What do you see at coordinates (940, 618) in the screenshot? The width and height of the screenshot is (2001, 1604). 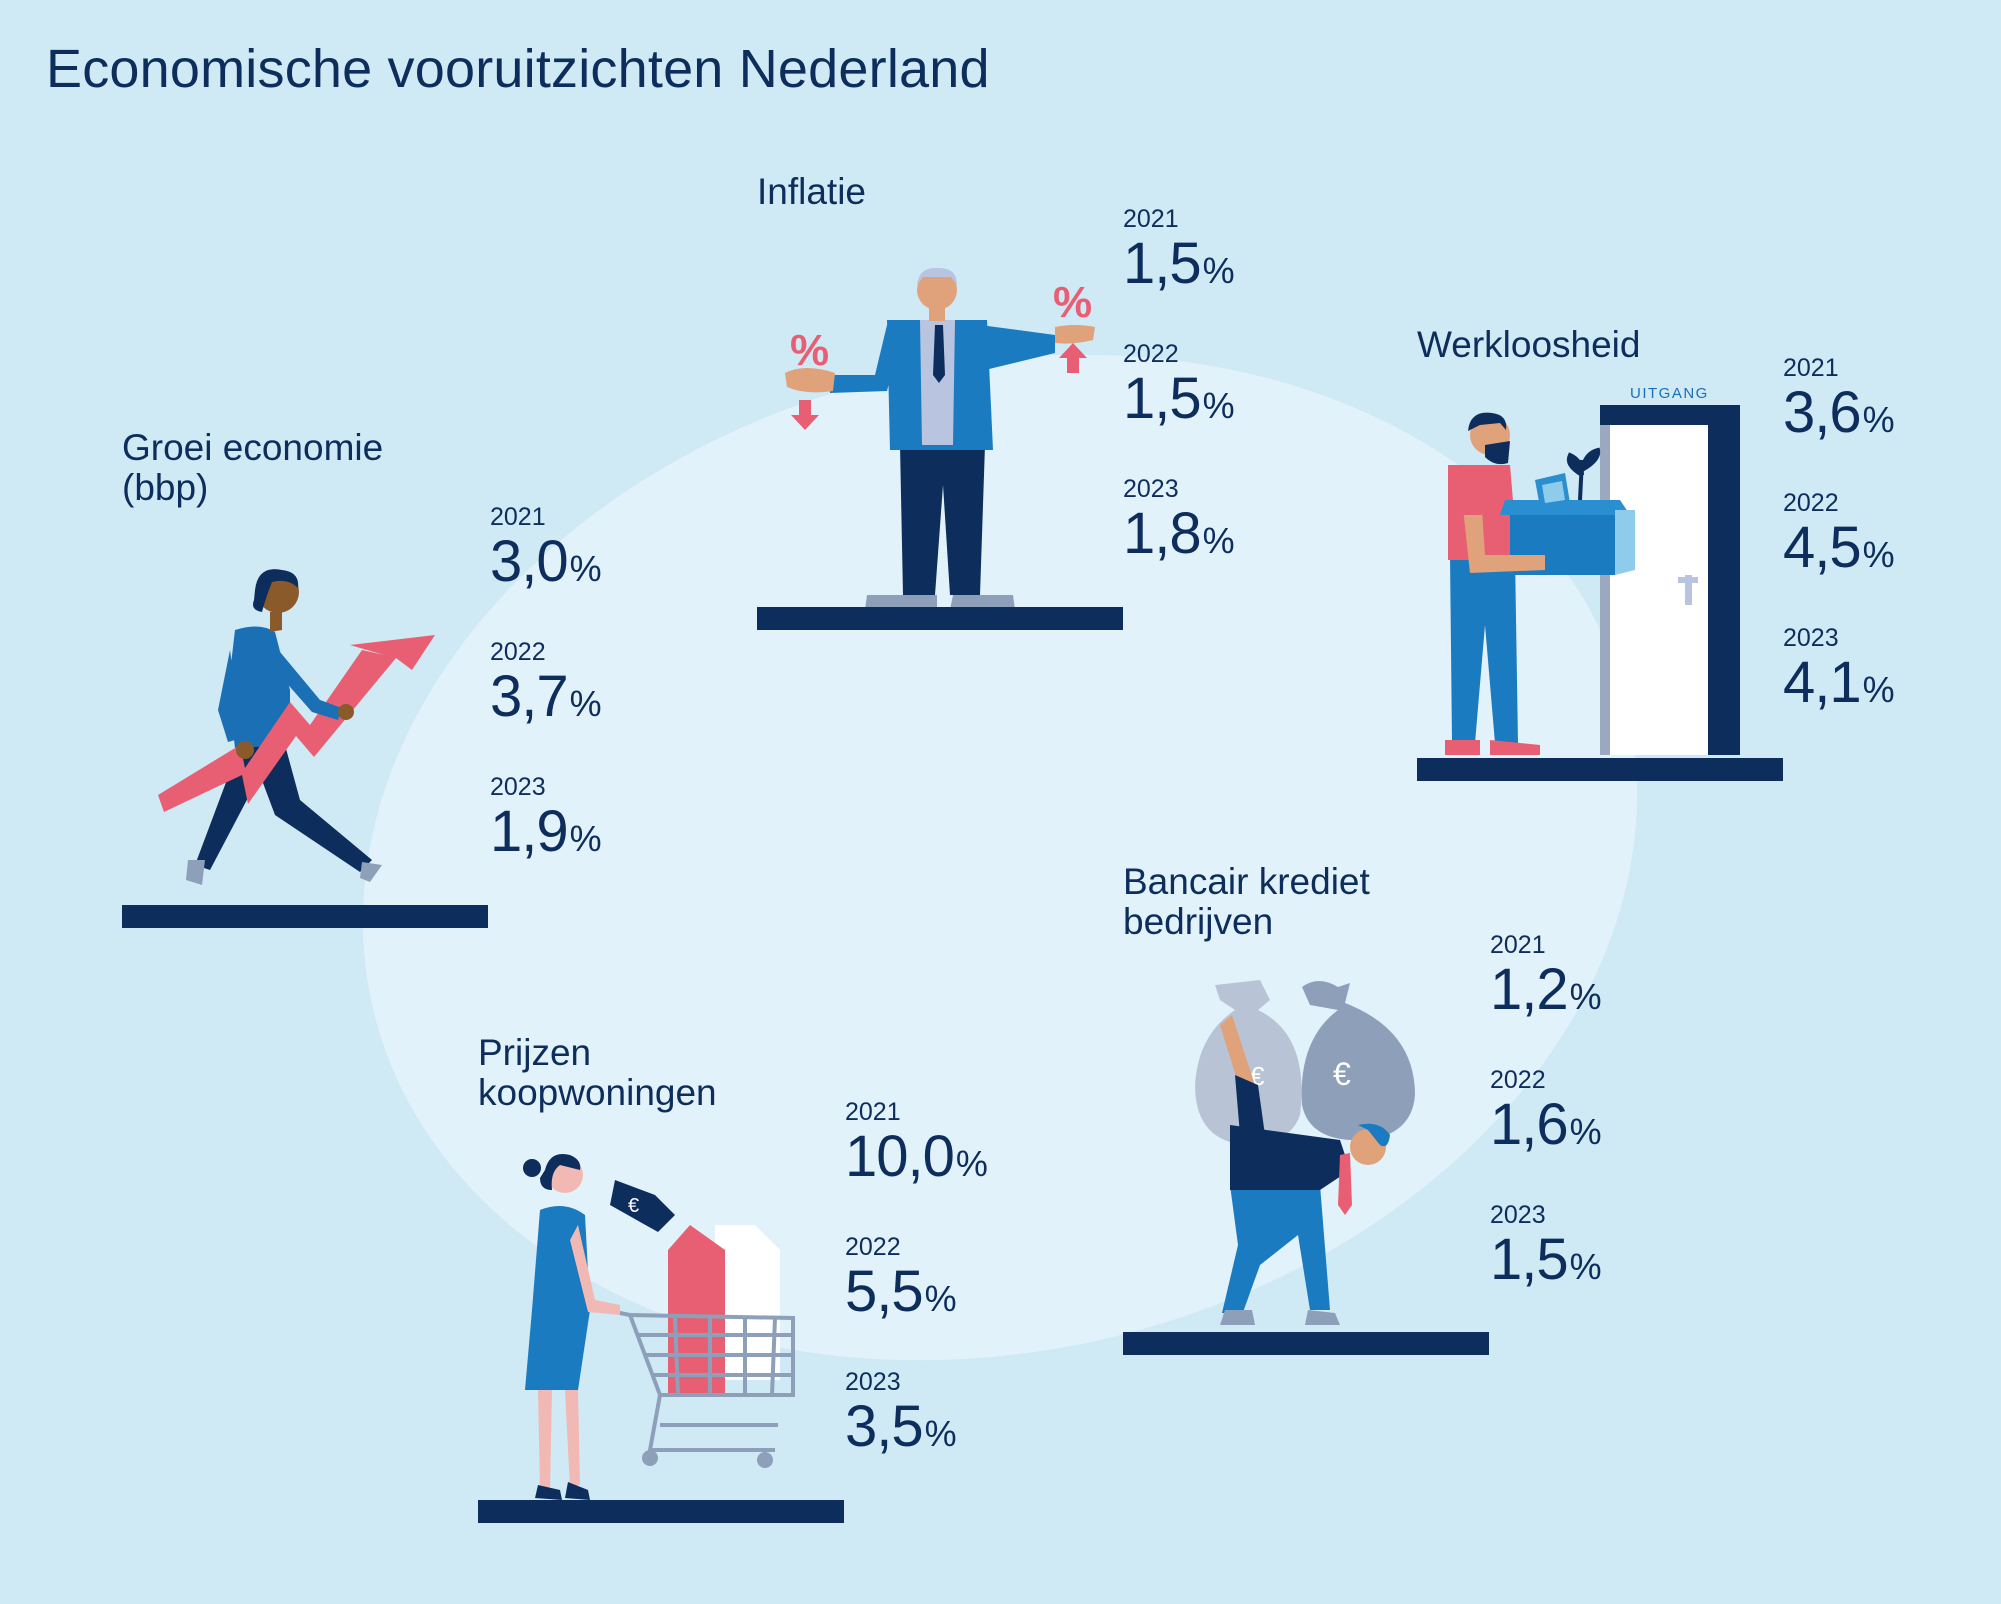 I see `inflatie-shelf` at bounding box center [940, 618].